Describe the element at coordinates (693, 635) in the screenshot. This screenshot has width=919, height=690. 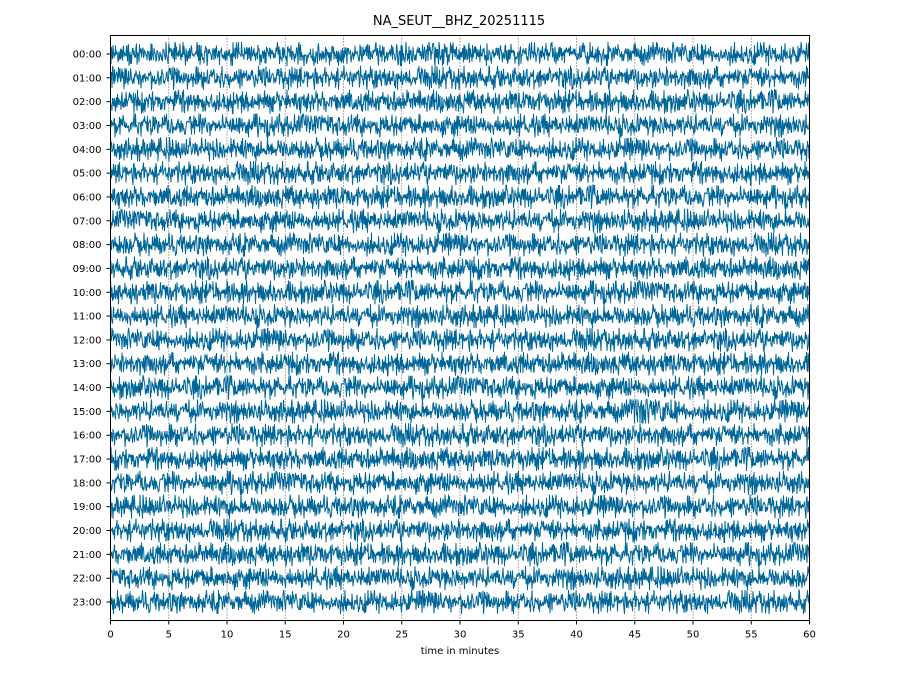
I see `x-tick-label: 50` at that location.